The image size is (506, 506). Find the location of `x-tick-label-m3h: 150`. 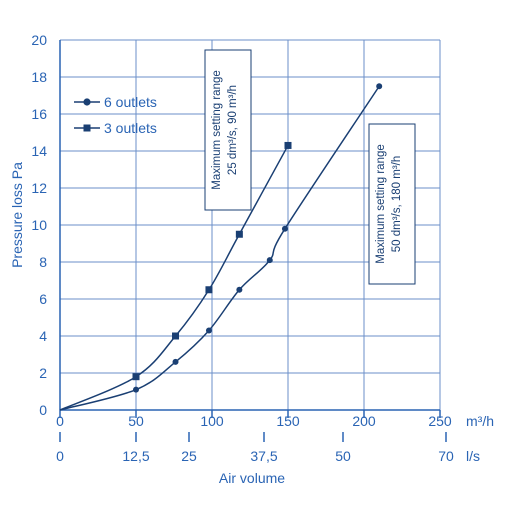

x-tick-label-m3h: 150 is located at coordinates (288, 421).